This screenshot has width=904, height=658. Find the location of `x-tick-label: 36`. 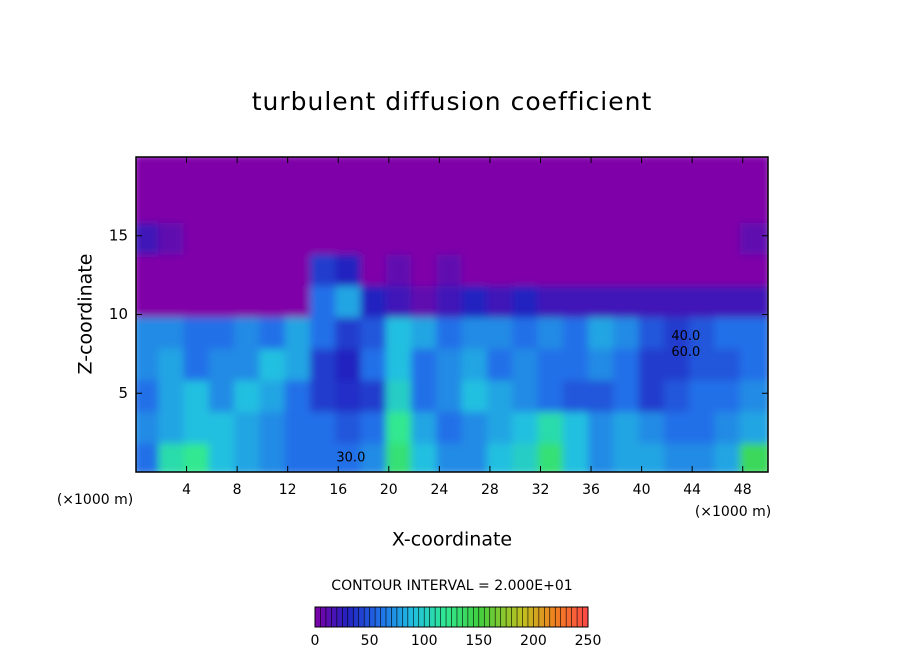

x-tick-label: 36 is located at coordinates (591, 490).